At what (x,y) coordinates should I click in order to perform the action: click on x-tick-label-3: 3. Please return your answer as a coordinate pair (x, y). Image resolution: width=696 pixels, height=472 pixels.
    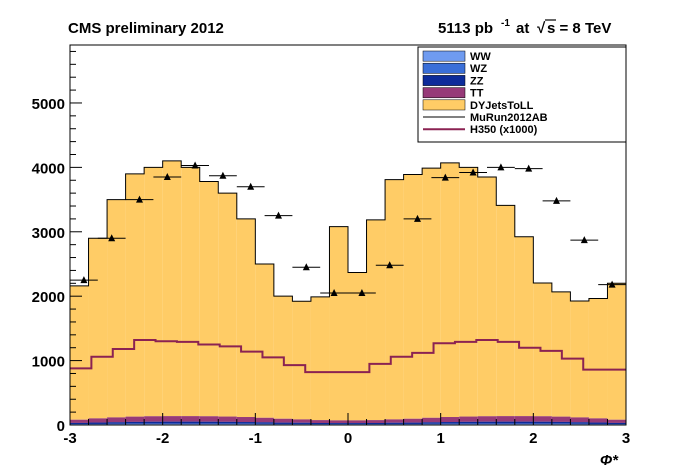
    Looking at the image, I should click on (626, 438).